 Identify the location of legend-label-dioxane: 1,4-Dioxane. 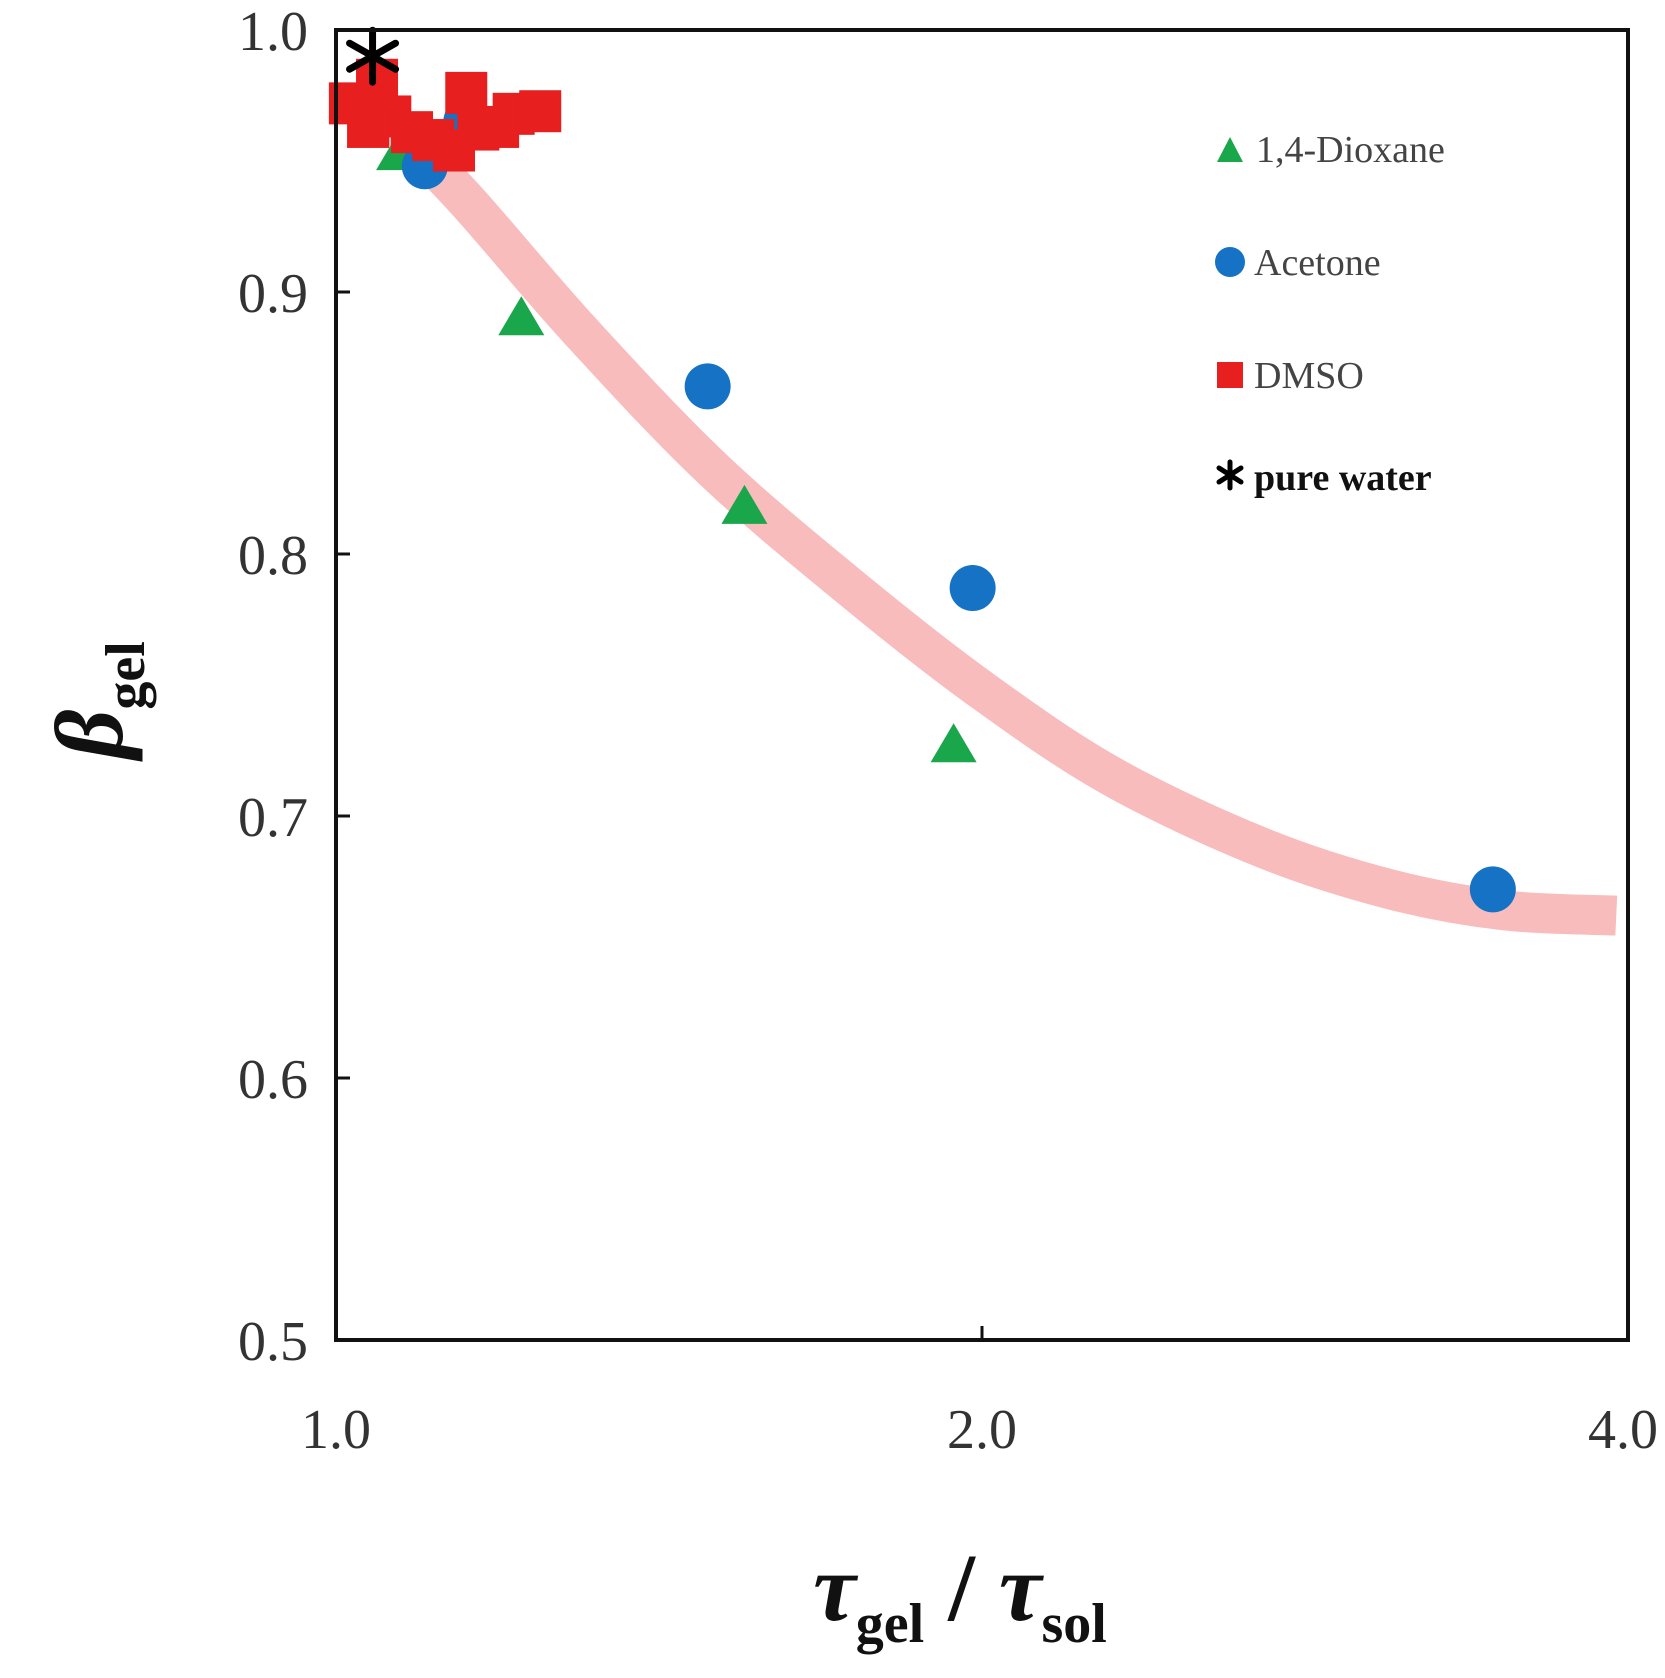
(1350, 150).